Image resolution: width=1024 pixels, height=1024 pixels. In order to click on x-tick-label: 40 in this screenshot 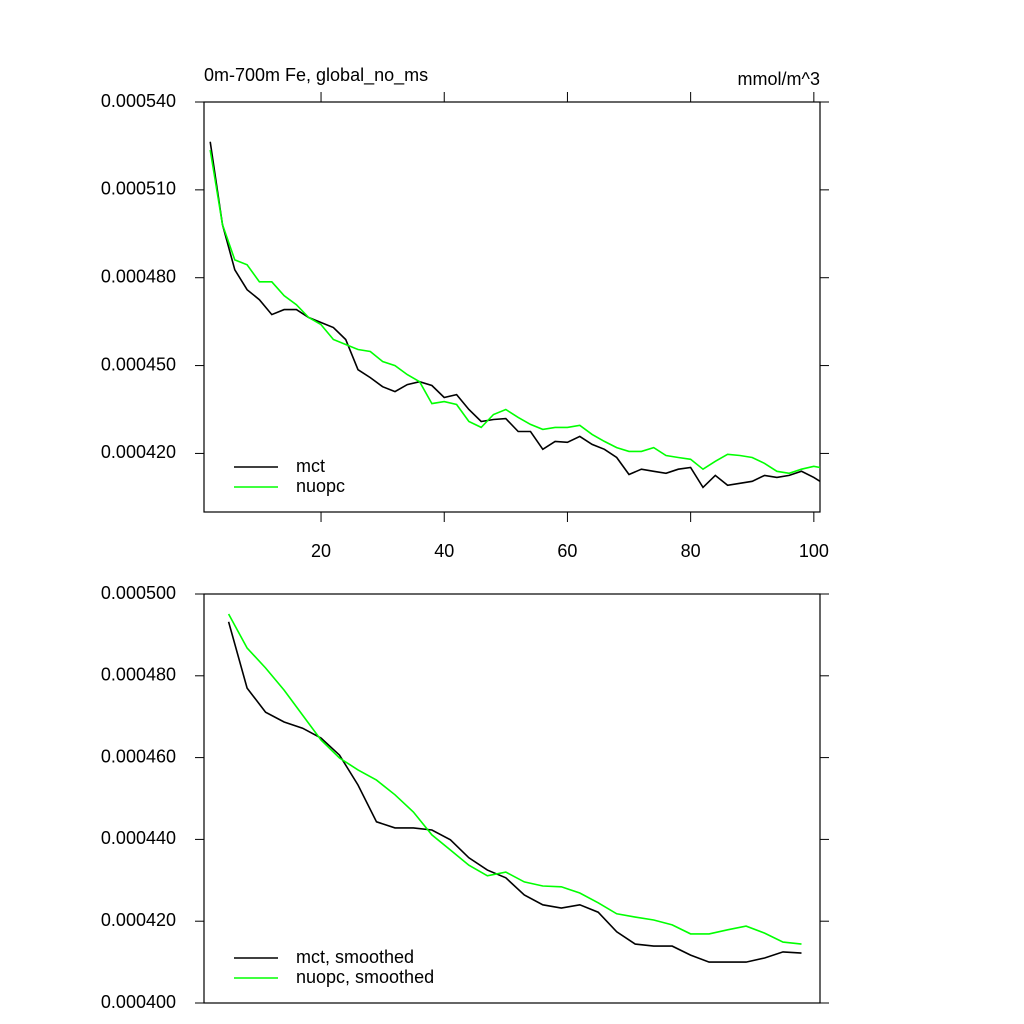, I will do `click(444, 551)`.